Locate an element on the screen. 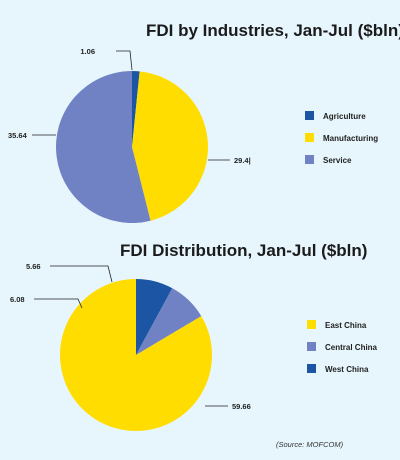 This screenshot has width=400, height=460. chart-title-industries: FDI by Industries, Jan-Jul ($bln) is located at coordinates (273, 30).